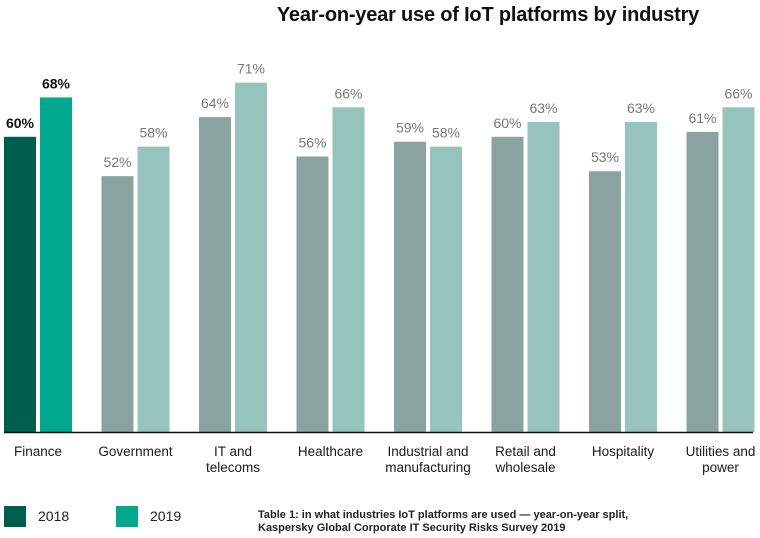  Describe the element at coordinates (525, 459) in the screenshot. I see `category-label-5: Retail and wholesale` at that location.